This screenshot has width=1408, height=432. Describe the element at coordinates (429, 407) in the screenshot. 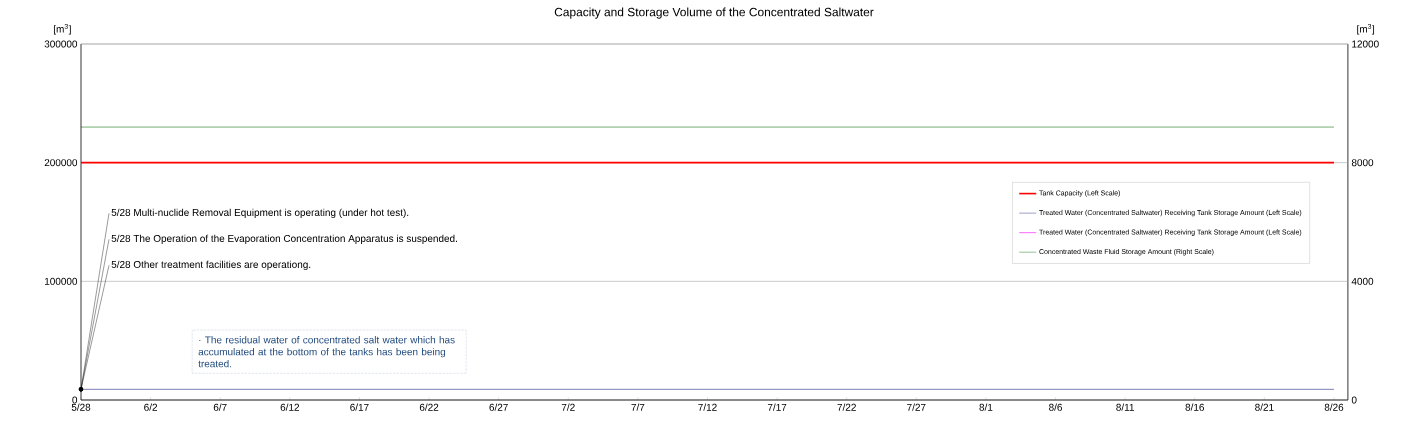

I see `x-tick-label: 6/22` at that location.